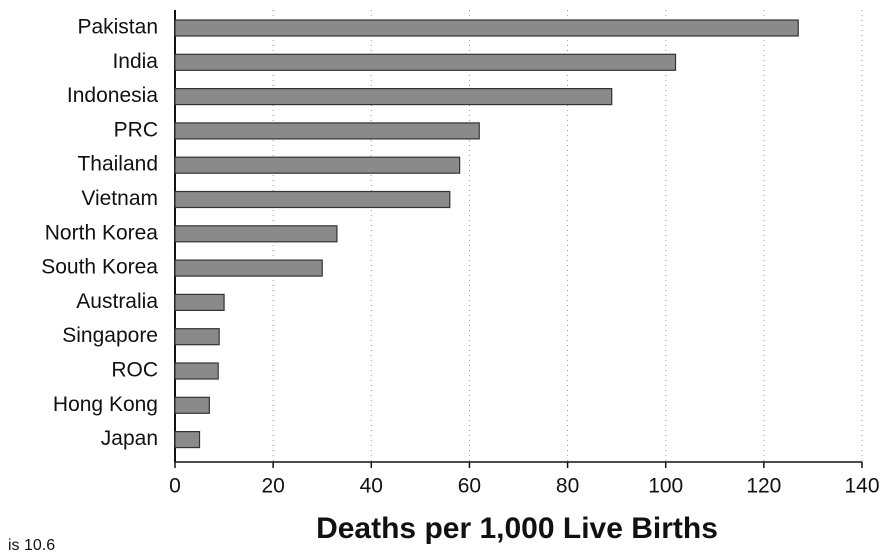  Describe the element at coordinates (117, 164) in the screenshot. I see `y-tick-label: Thailand` at that location.